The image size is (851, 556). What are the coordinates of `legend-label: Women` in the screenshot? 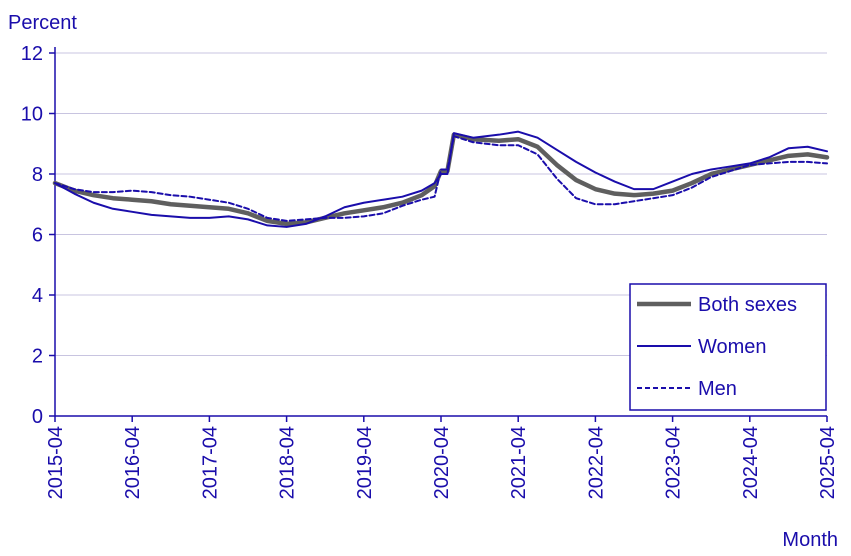 It's located at (732, 347).